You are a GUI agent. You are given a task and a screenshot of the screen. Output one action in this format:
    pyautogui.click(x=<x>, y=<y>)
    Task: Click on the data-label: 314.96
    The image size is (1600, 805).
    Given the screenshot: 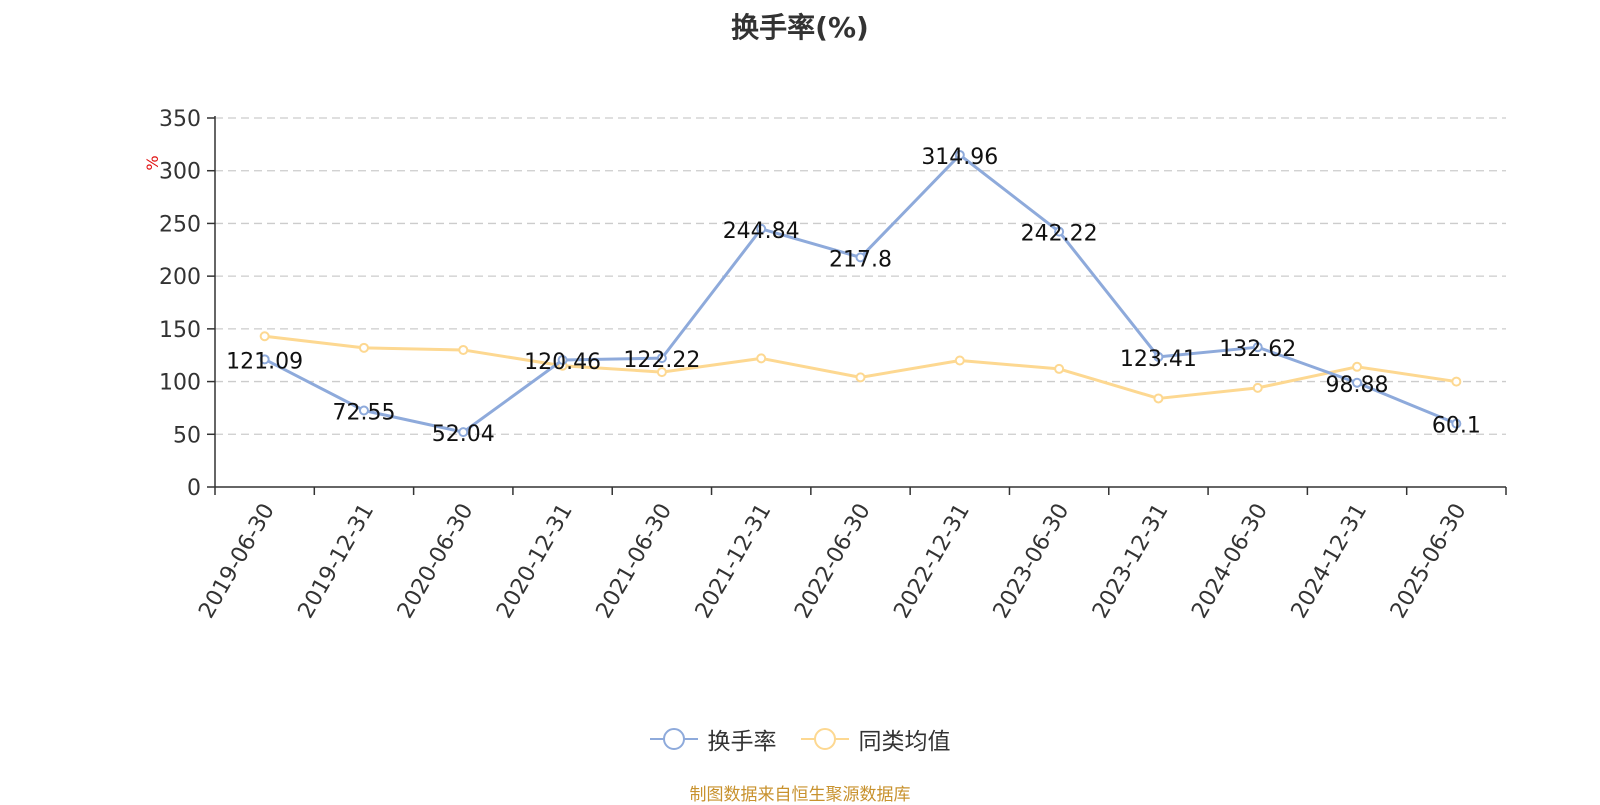 What is the action you would take?
    pyautogui.click(x=959, y=157)
    